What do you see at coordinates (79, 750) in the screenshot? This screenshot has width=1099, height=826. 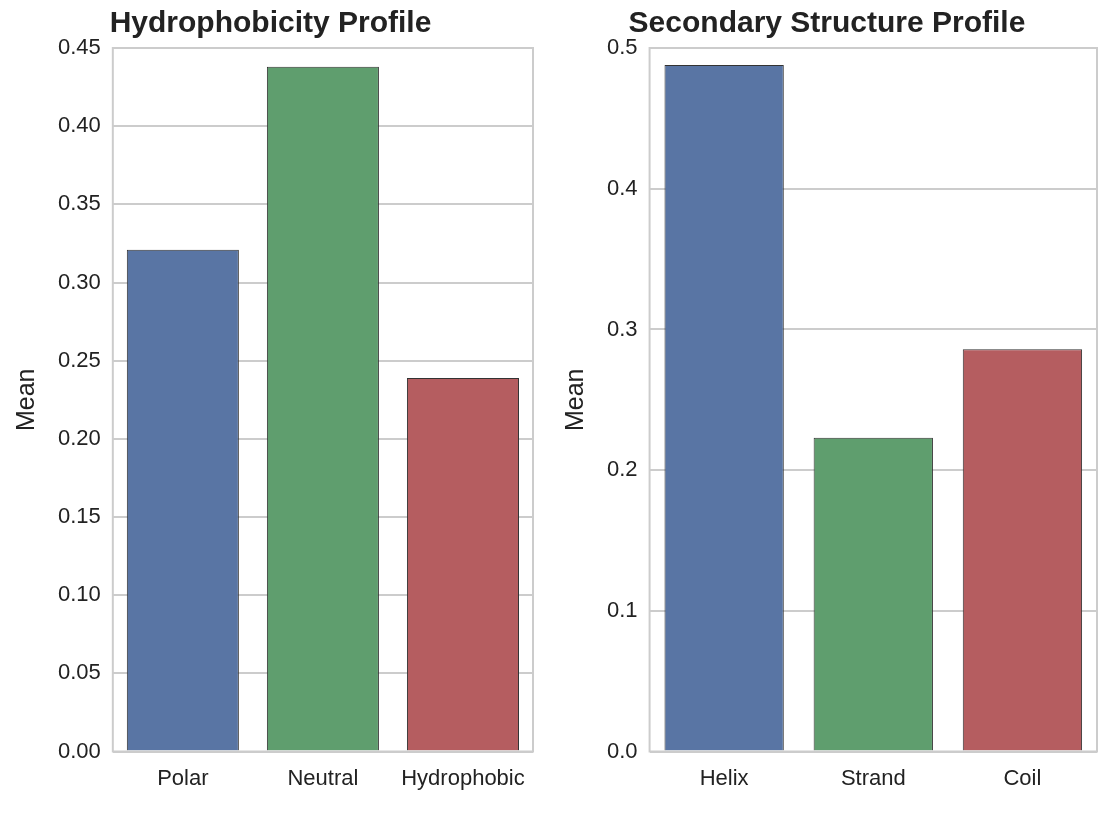 I see `y-tick-label: 0.00` at bounding box center [79, 750].